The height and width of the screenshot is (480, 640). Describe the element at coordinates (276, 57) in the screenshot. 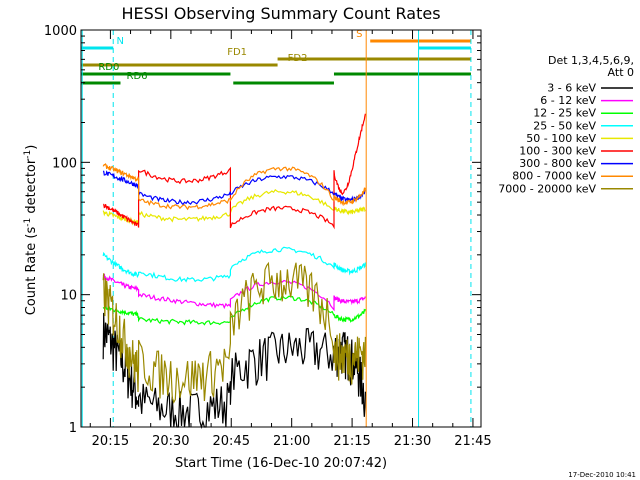

I see `flag-bars: N S FD1 FD2 RD0 RD6` at that location.